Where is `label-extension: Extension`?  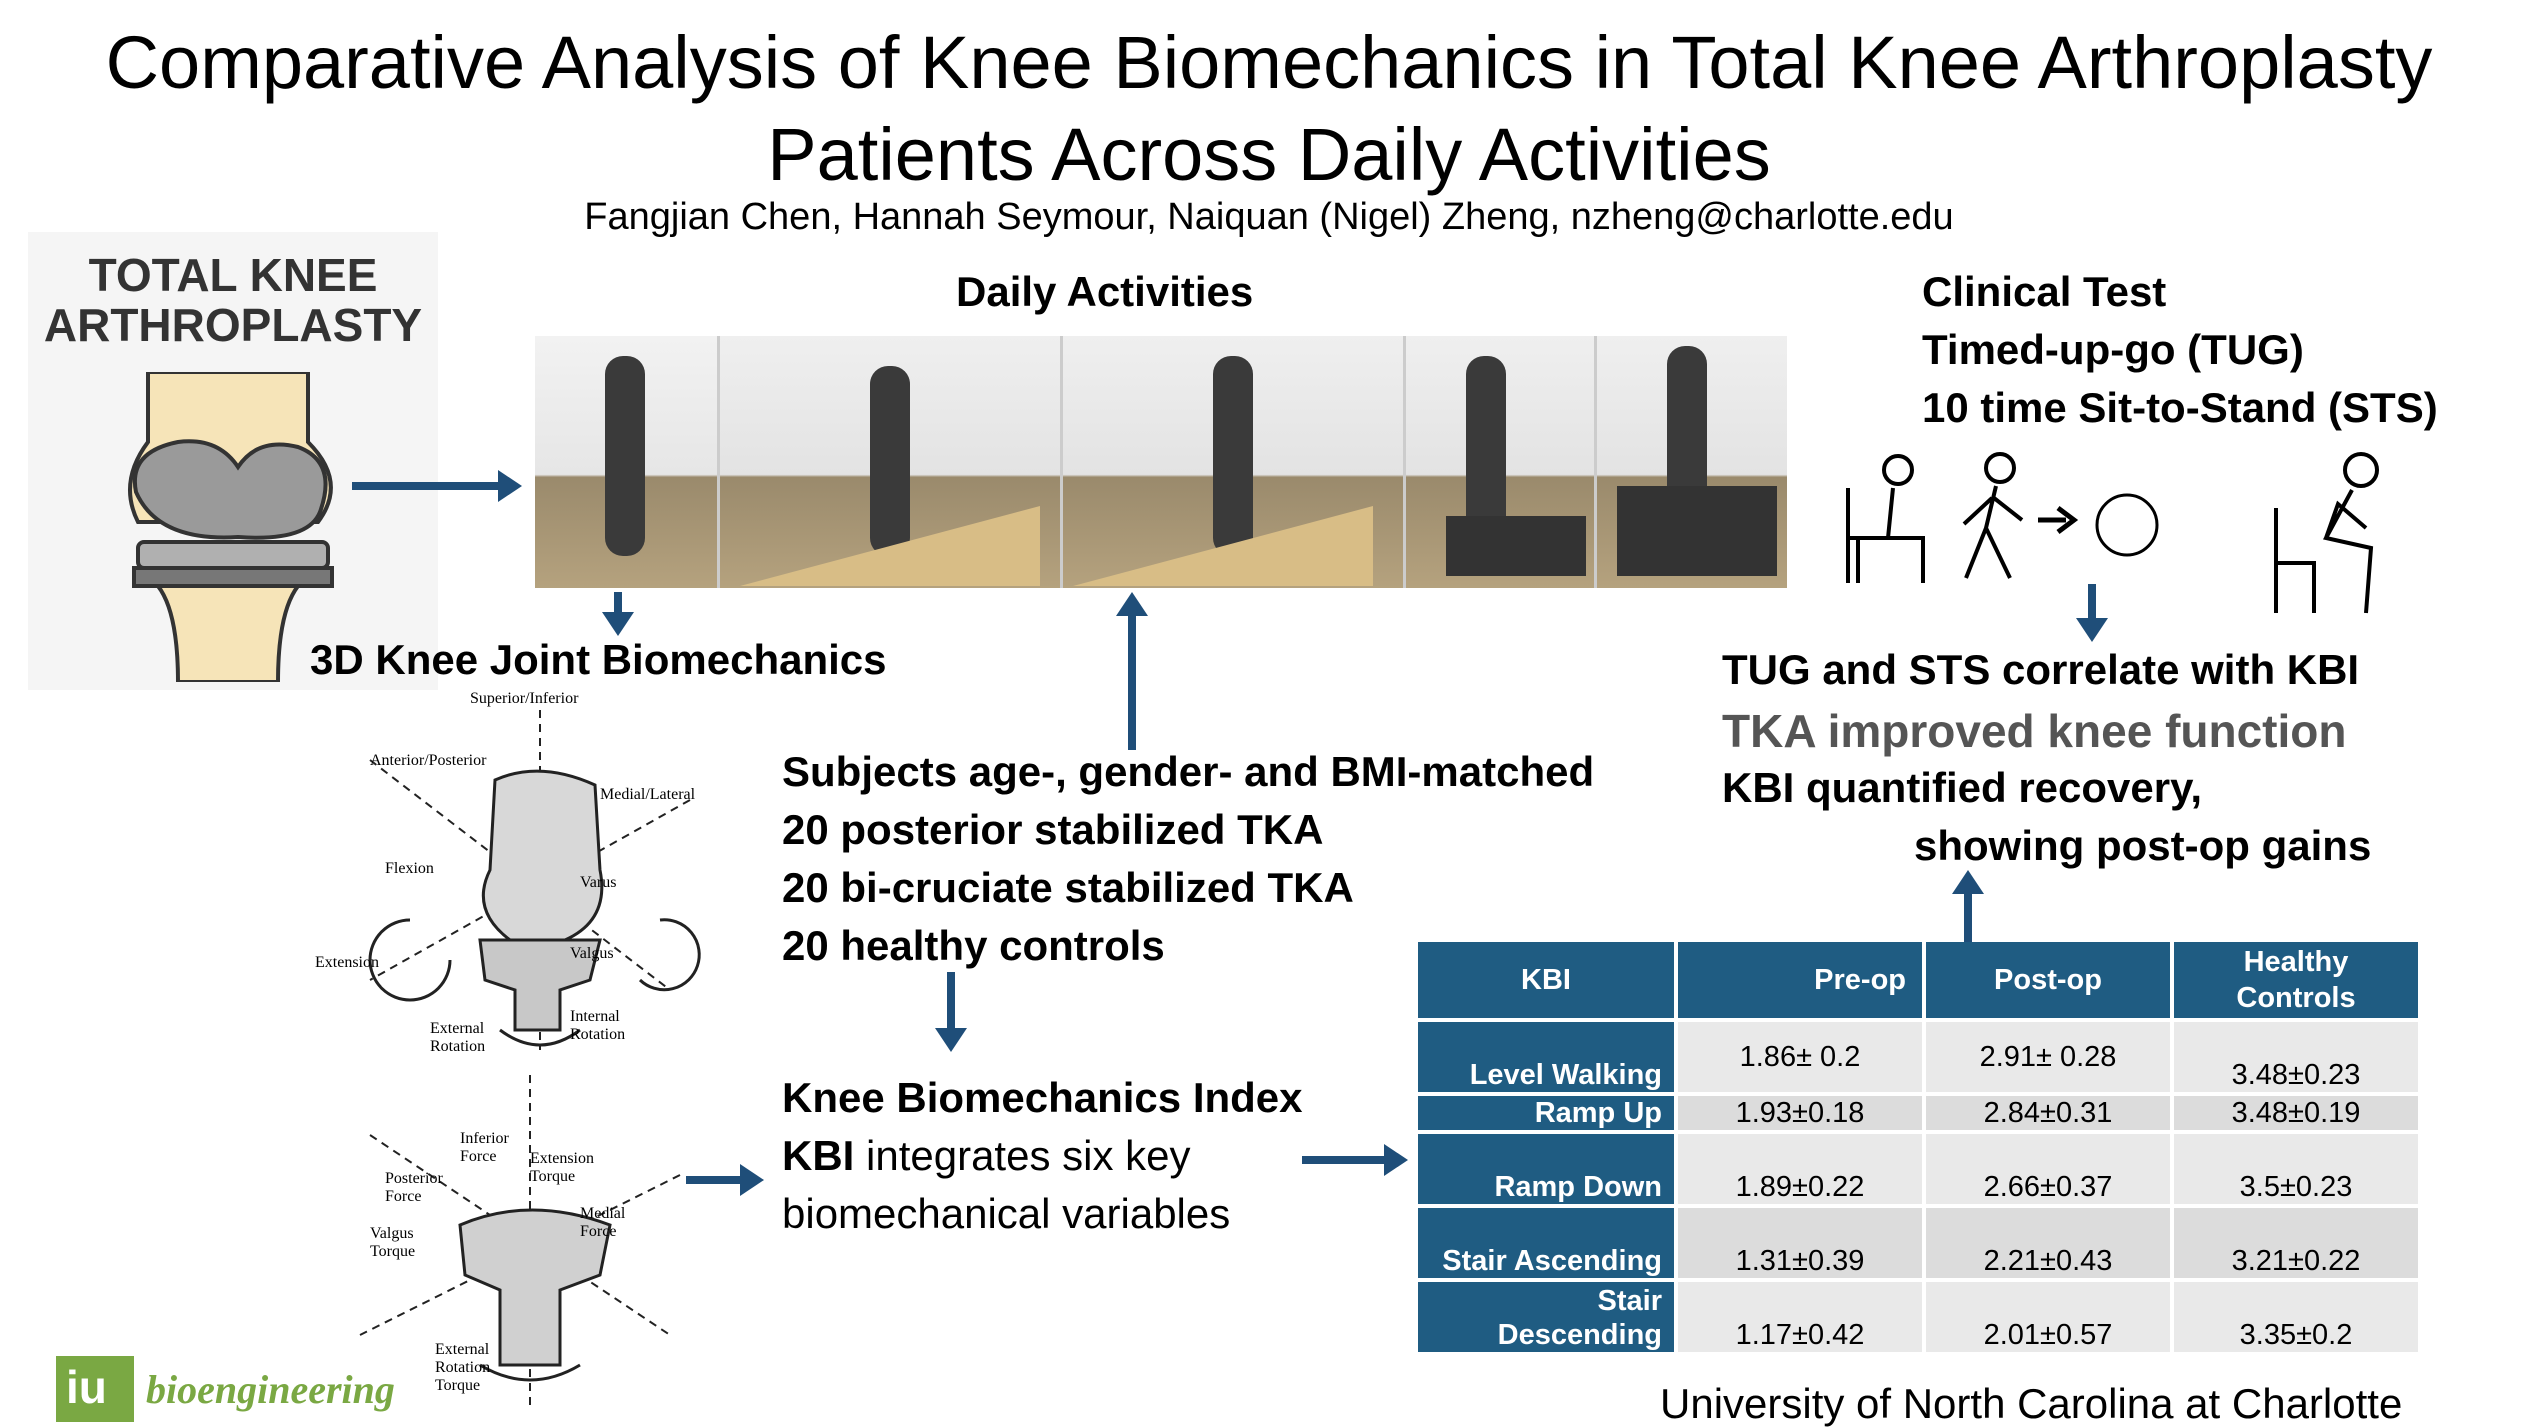
label-extension: Extension is located at coordinates (347, 962).